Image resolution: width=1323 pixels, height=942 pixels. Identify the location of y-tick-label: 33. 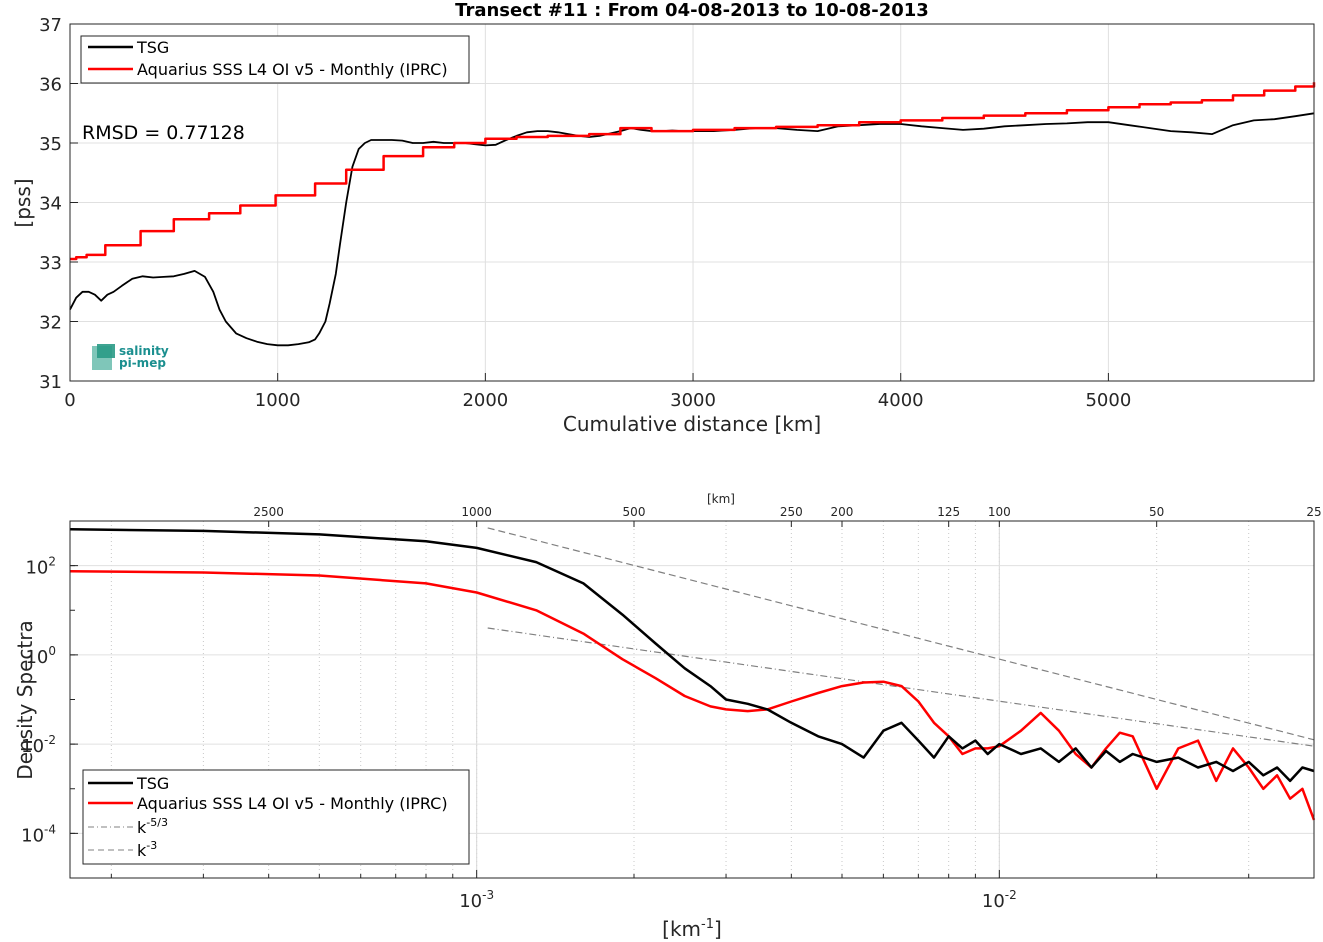
(50, 263).